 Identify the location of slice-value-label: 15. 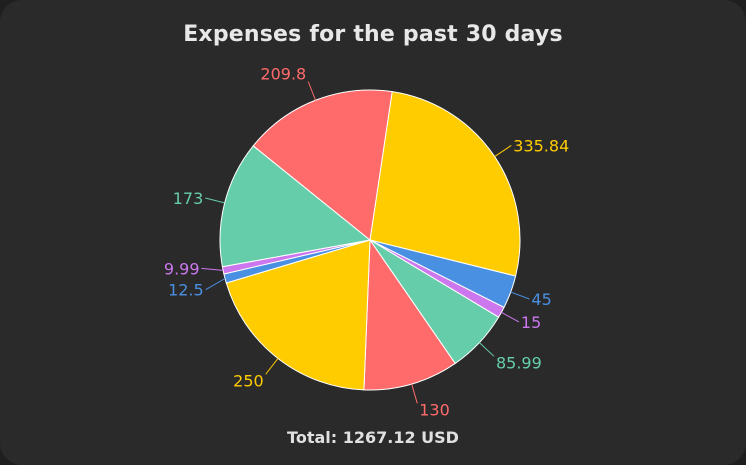
(531, 322).